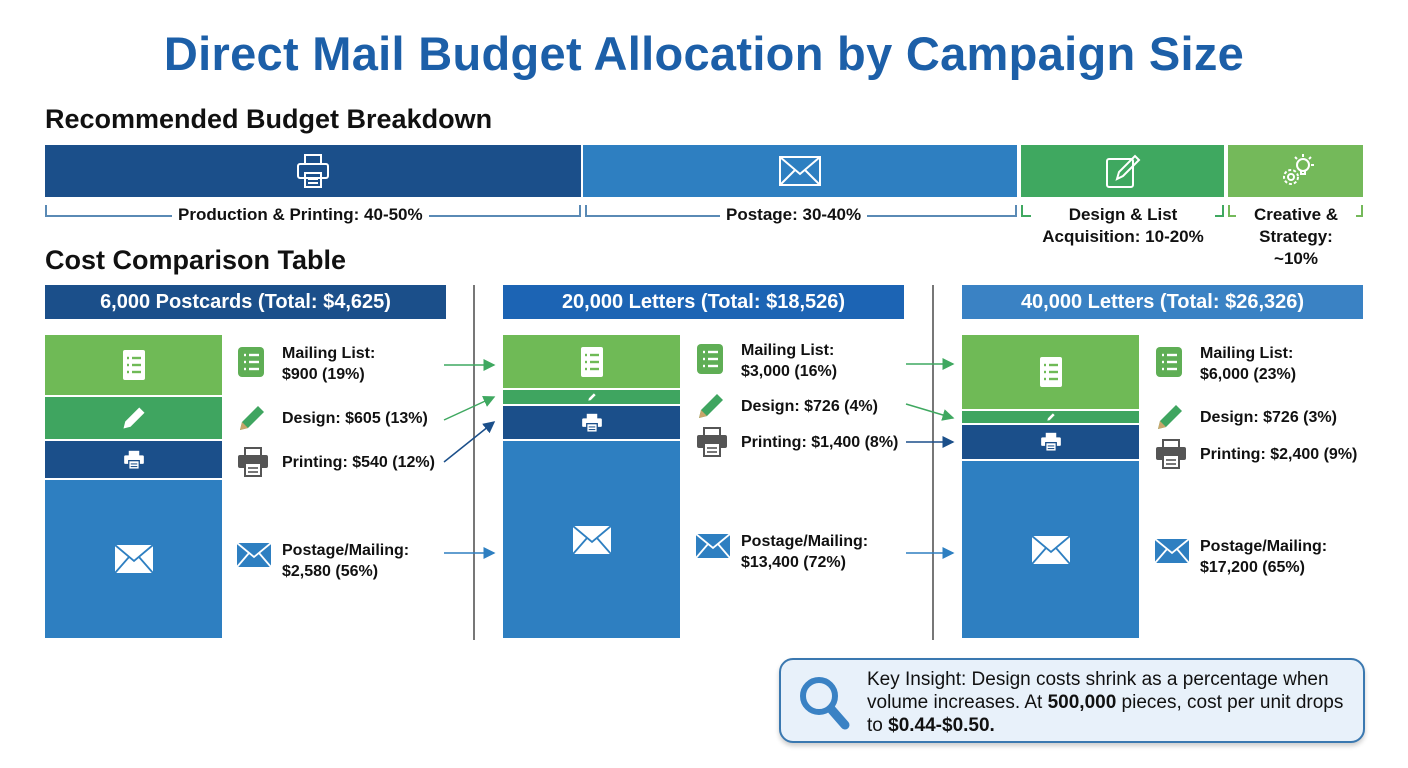 The image size is (1408, 768). Describe the element at coordinates (789, 361) in the screenshot. I see `label-mailing-list: Mailing List: $3,000 (16%)` at that location.